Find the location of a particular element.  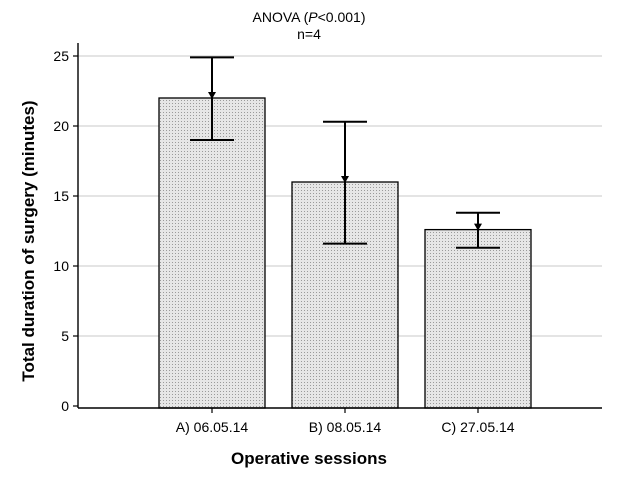

annotation-p-symbol: P is located at coordinates (313, 17).